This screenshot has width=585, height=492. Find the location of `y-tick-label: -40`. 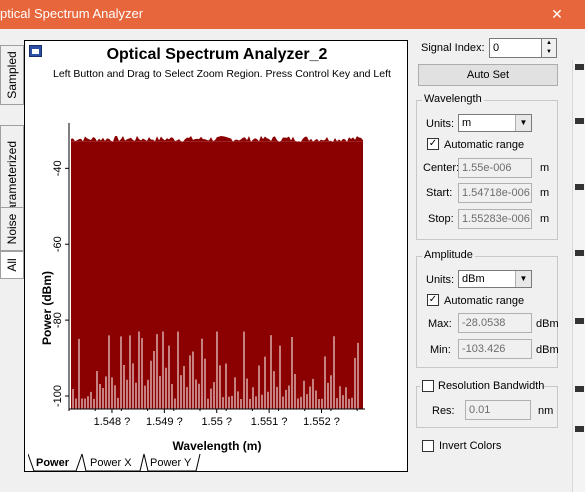

y-tick-label: -40 is located at coordinates (58, 168).